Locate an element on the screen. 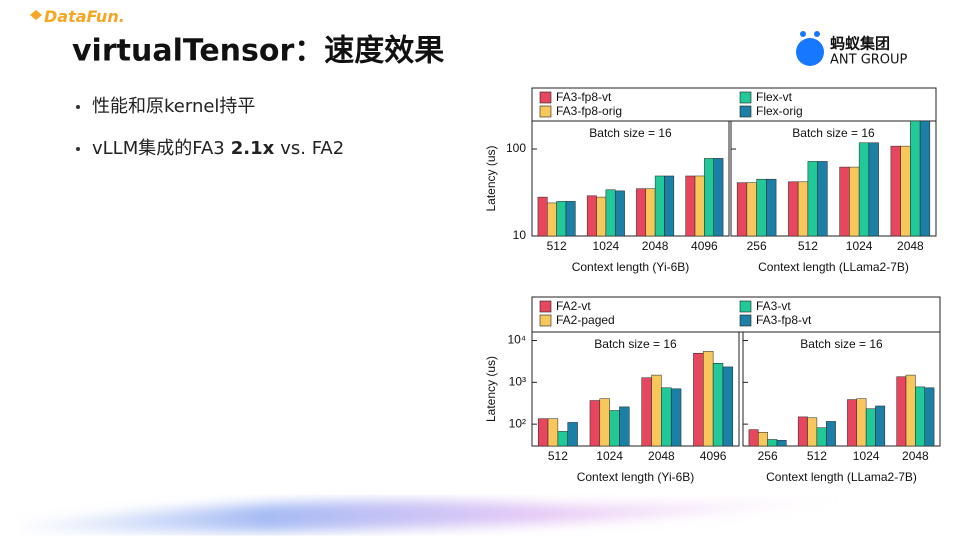  bullet-bold: 2.1x is located at coordinates (253, 148).